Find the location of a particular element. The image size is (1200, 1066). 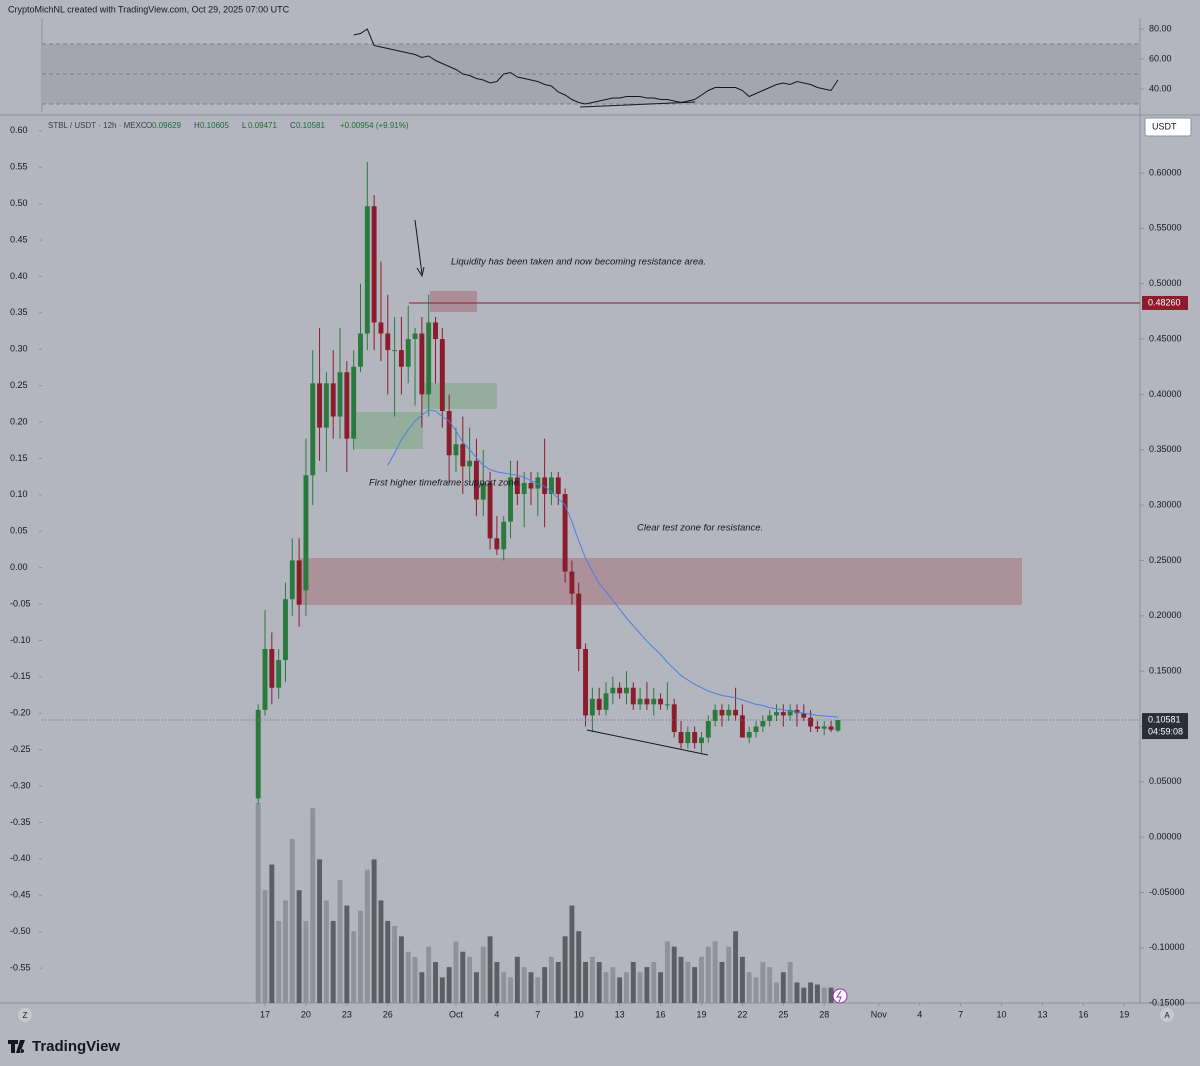

x-tick-label: 22 is located at coordinates (742, 1014).